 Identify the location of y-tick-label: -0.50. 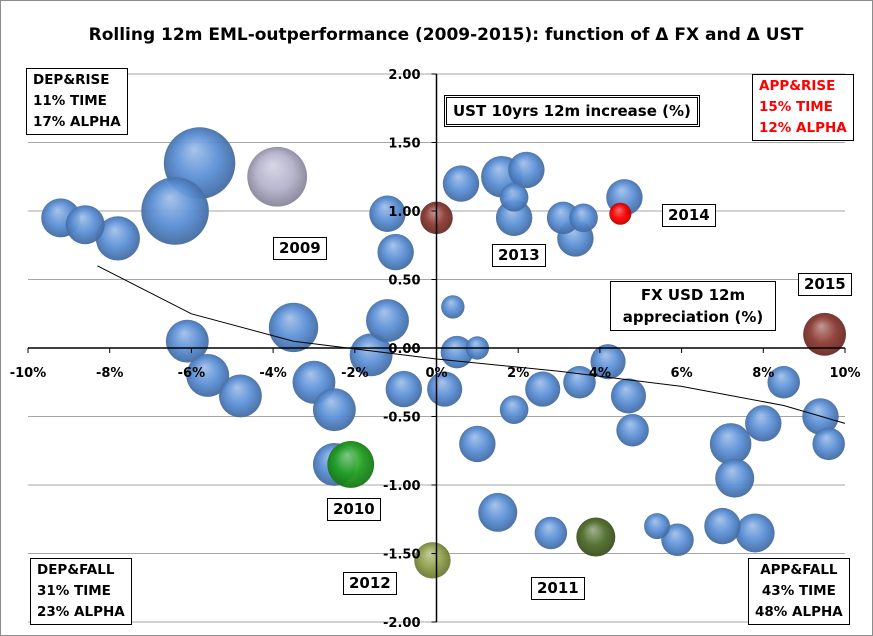
(401, 418).